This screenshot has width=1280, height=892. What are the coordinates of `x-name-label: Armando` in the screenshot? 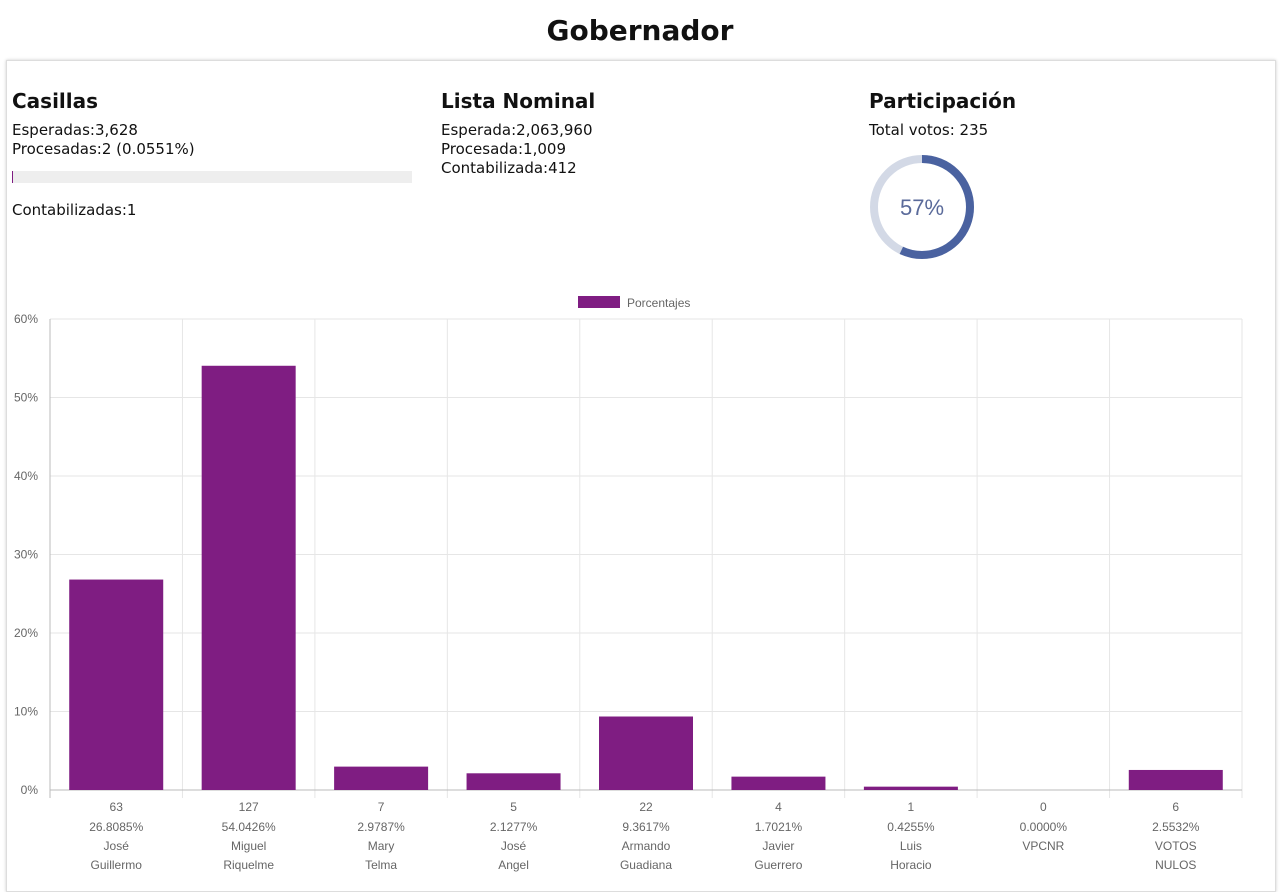 It's located at (646, 846).